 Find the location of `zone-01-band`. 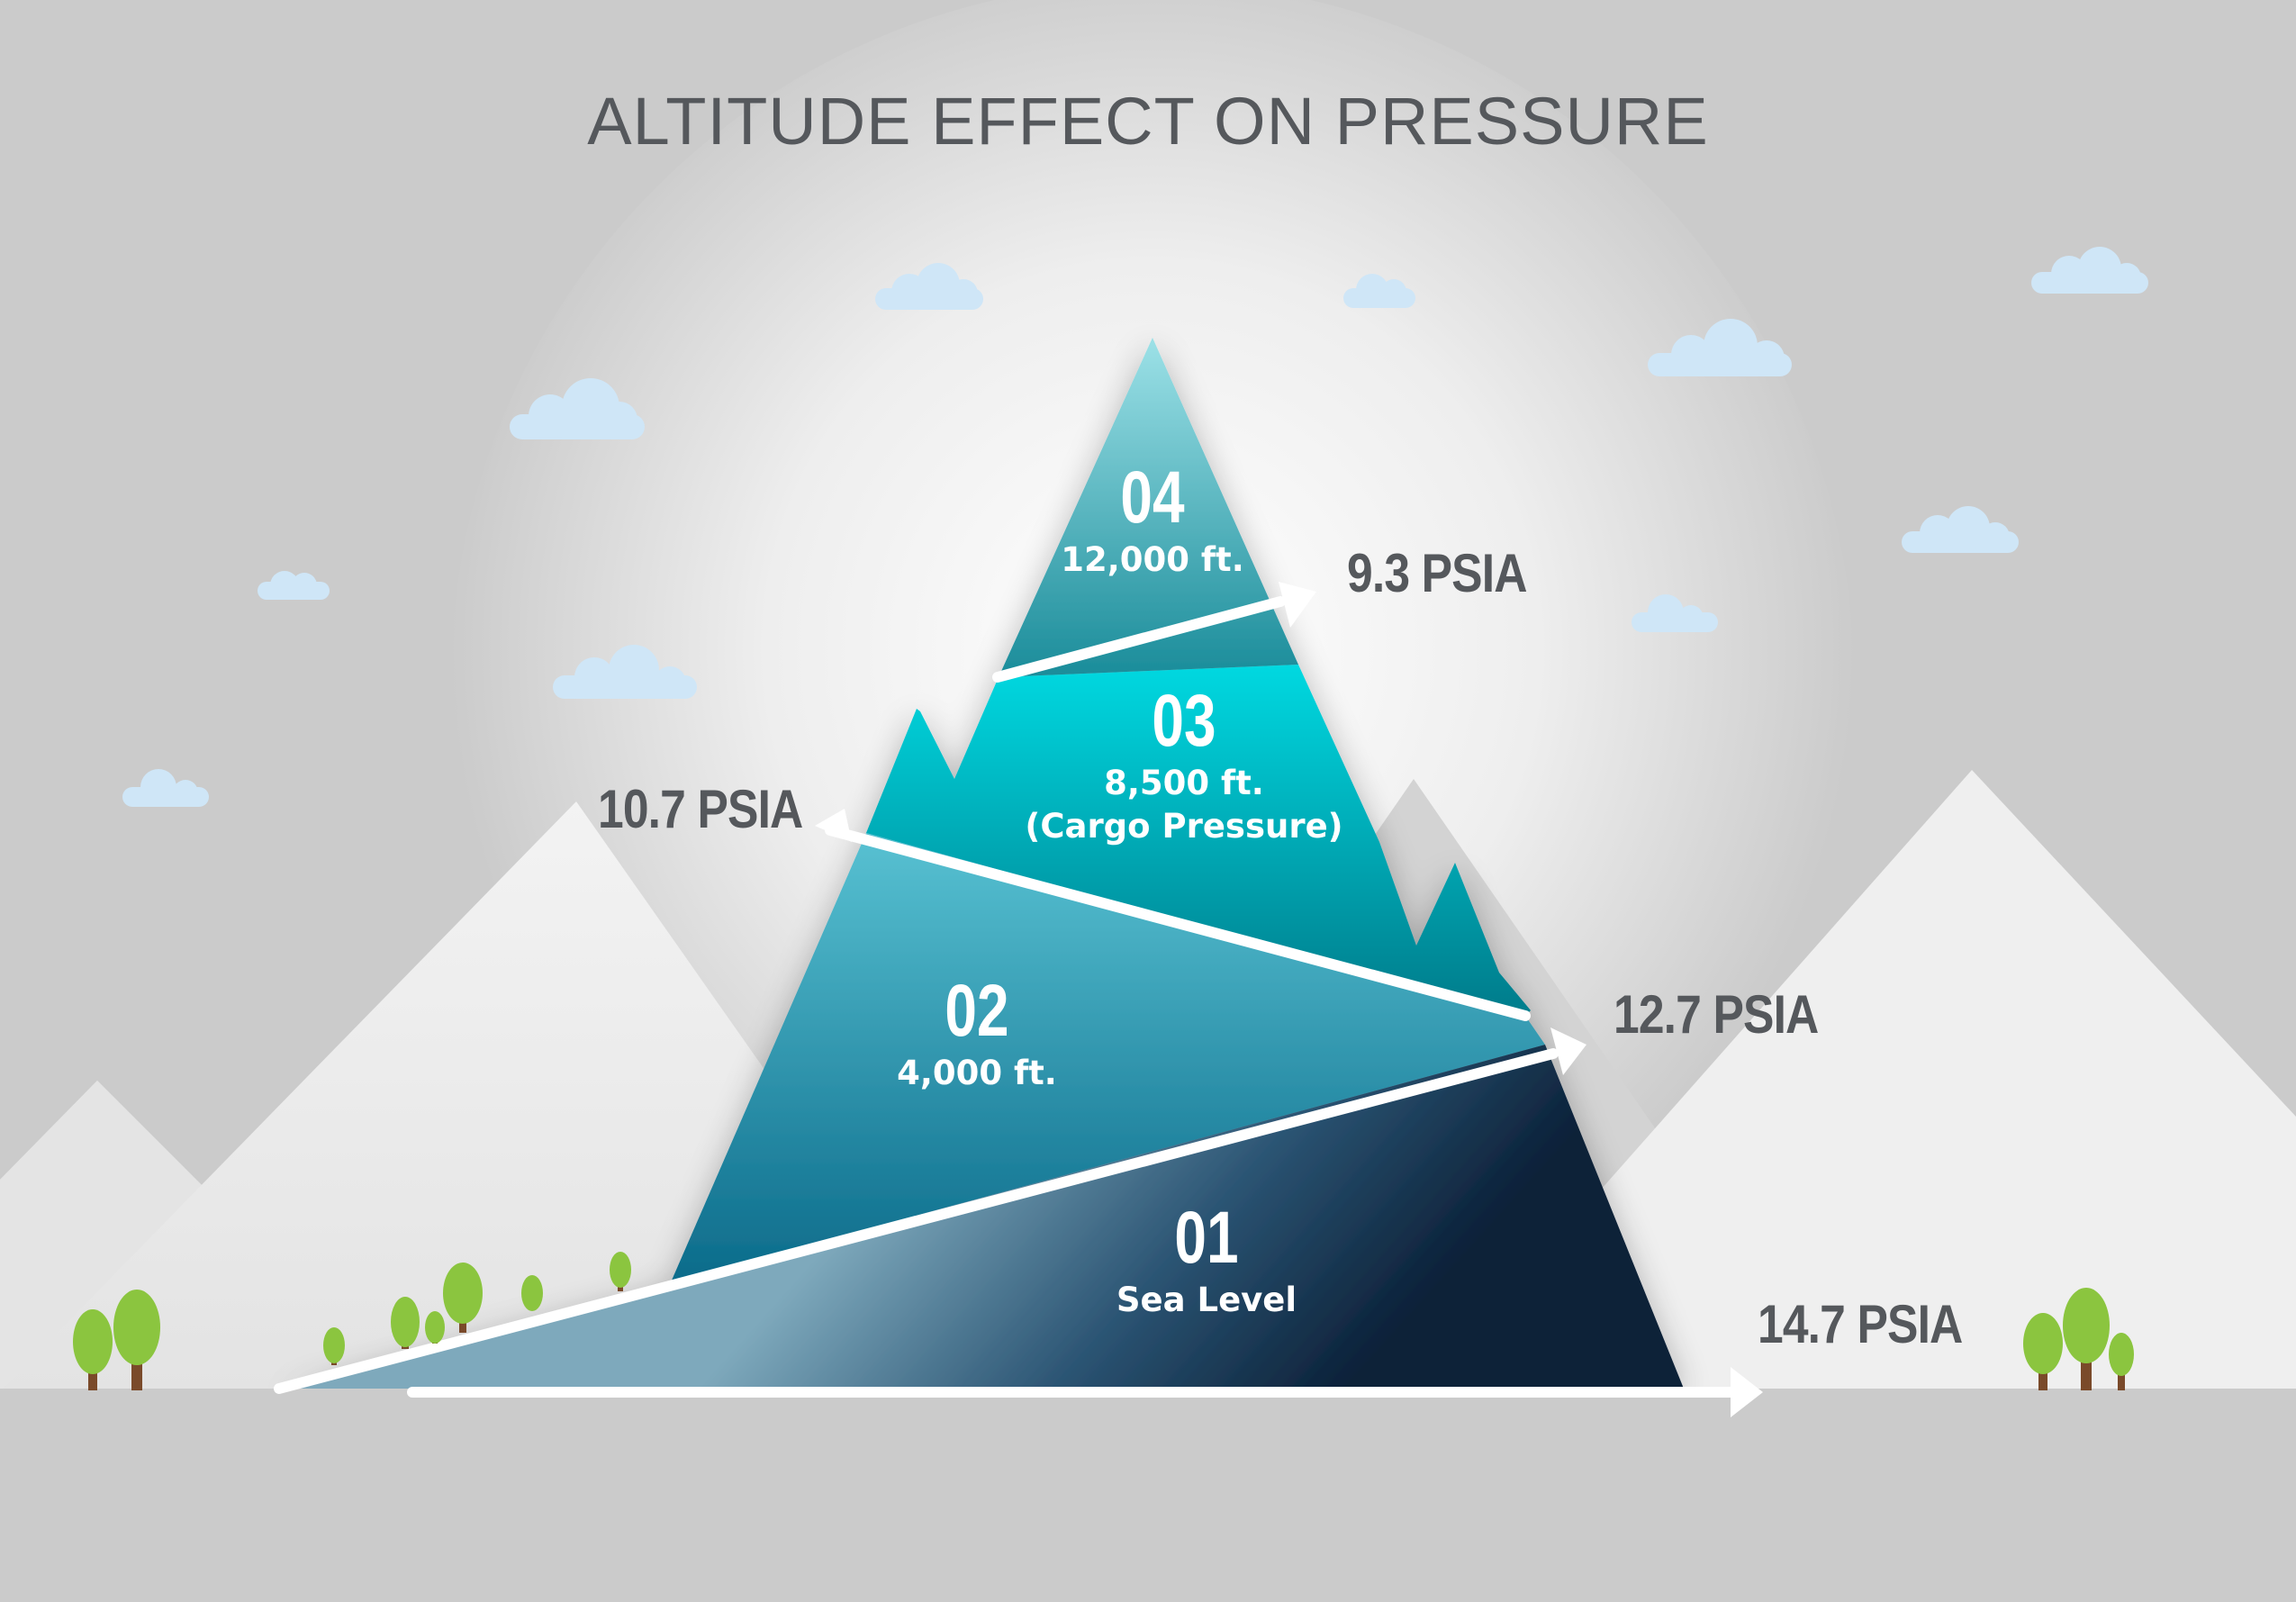

zone-01-band is located at coordinates (981, 1217).